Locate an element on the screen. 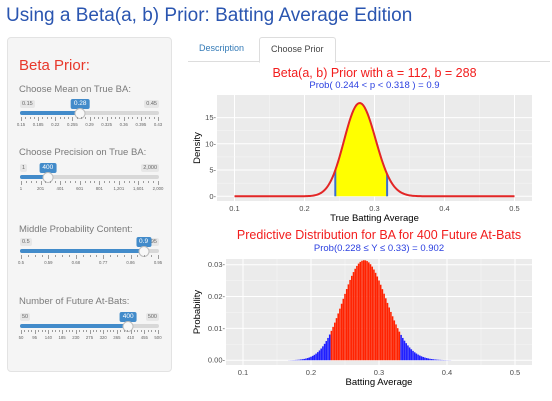 The width and height of the screenshot is (552, 401). y-axis-label: Probability is located at coordinates (197, 312).